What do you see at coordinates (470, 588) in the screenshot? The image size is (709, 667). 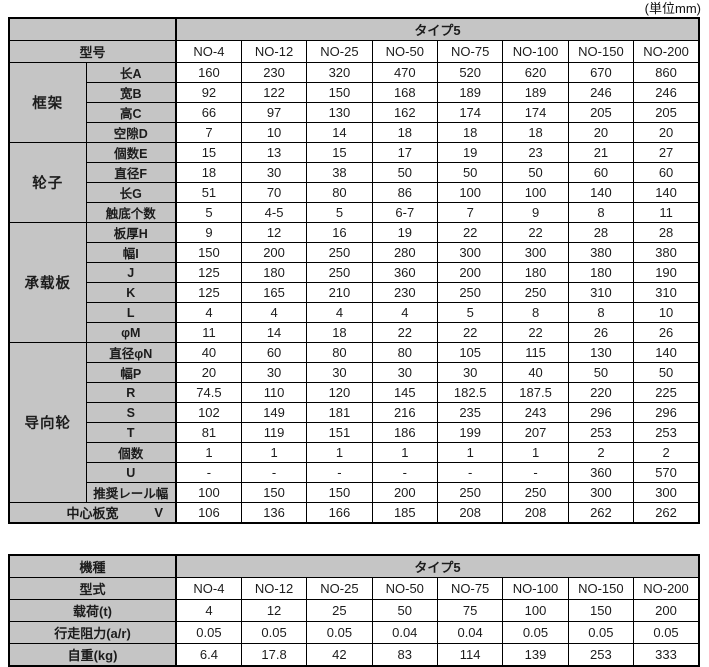 I see `model-header-cell: NO-75` at bounding box center [470, 588].